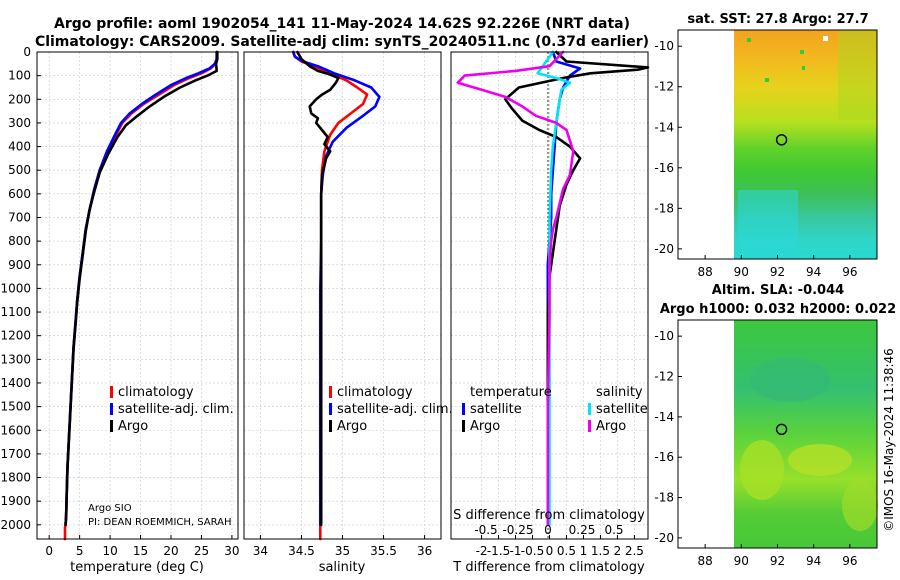 This screenshot has width=900, height=580. Describe the element at coordinates (548, 567) in the screenshot. I see `difference-xlabel: T difference from climatology` at that location.